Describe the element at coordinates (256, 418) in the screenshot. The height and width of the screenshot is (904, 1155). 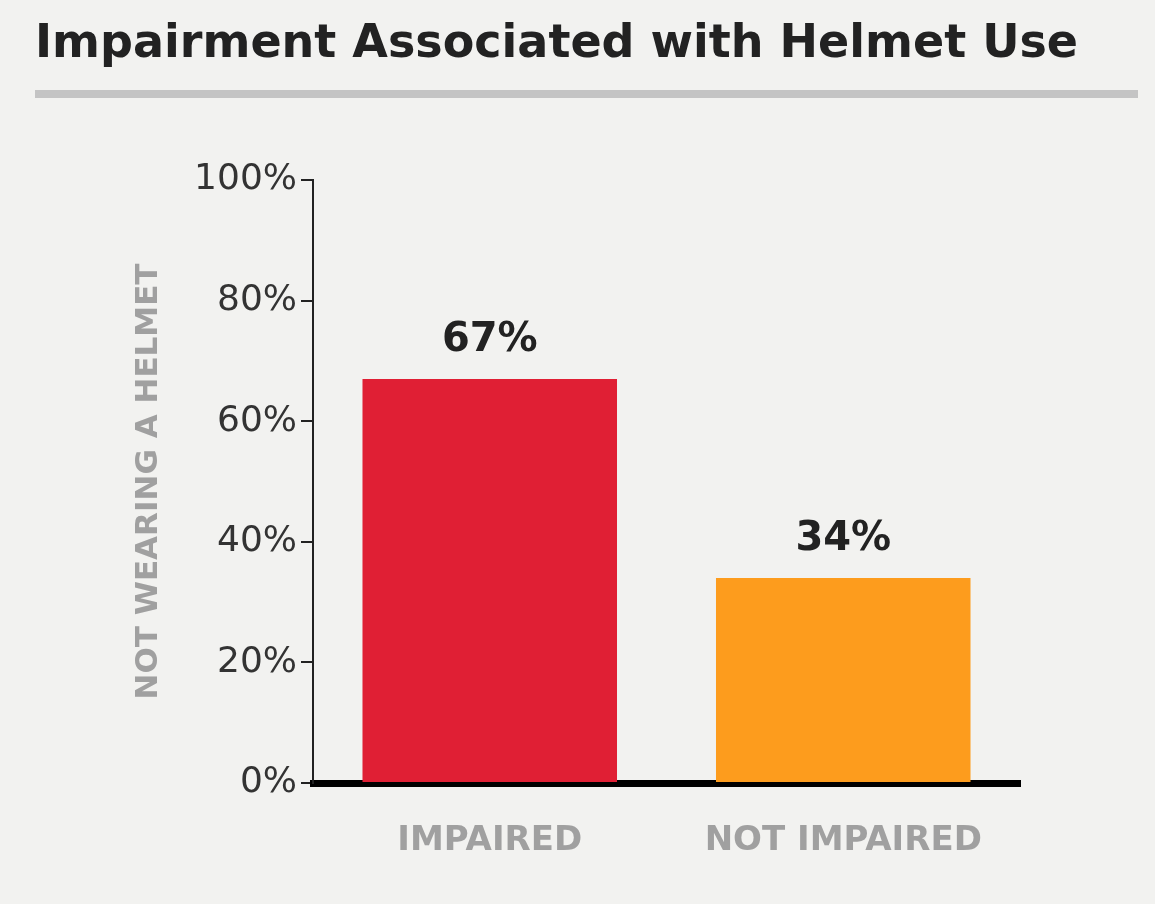
I see `y-tick-label: 60%` at that location.